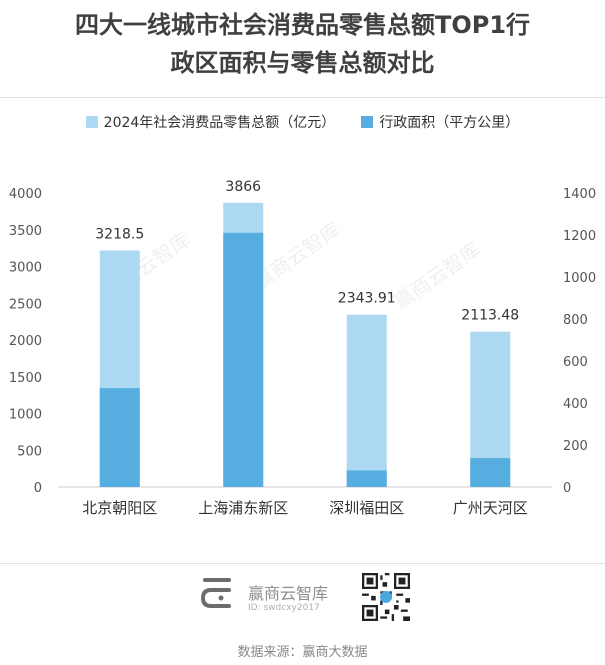 The image size is (605, 665). Describe the element at coordinates (490, 316) in the screenshot. I see `data-label-retail-sales: 2113.48` at that location.